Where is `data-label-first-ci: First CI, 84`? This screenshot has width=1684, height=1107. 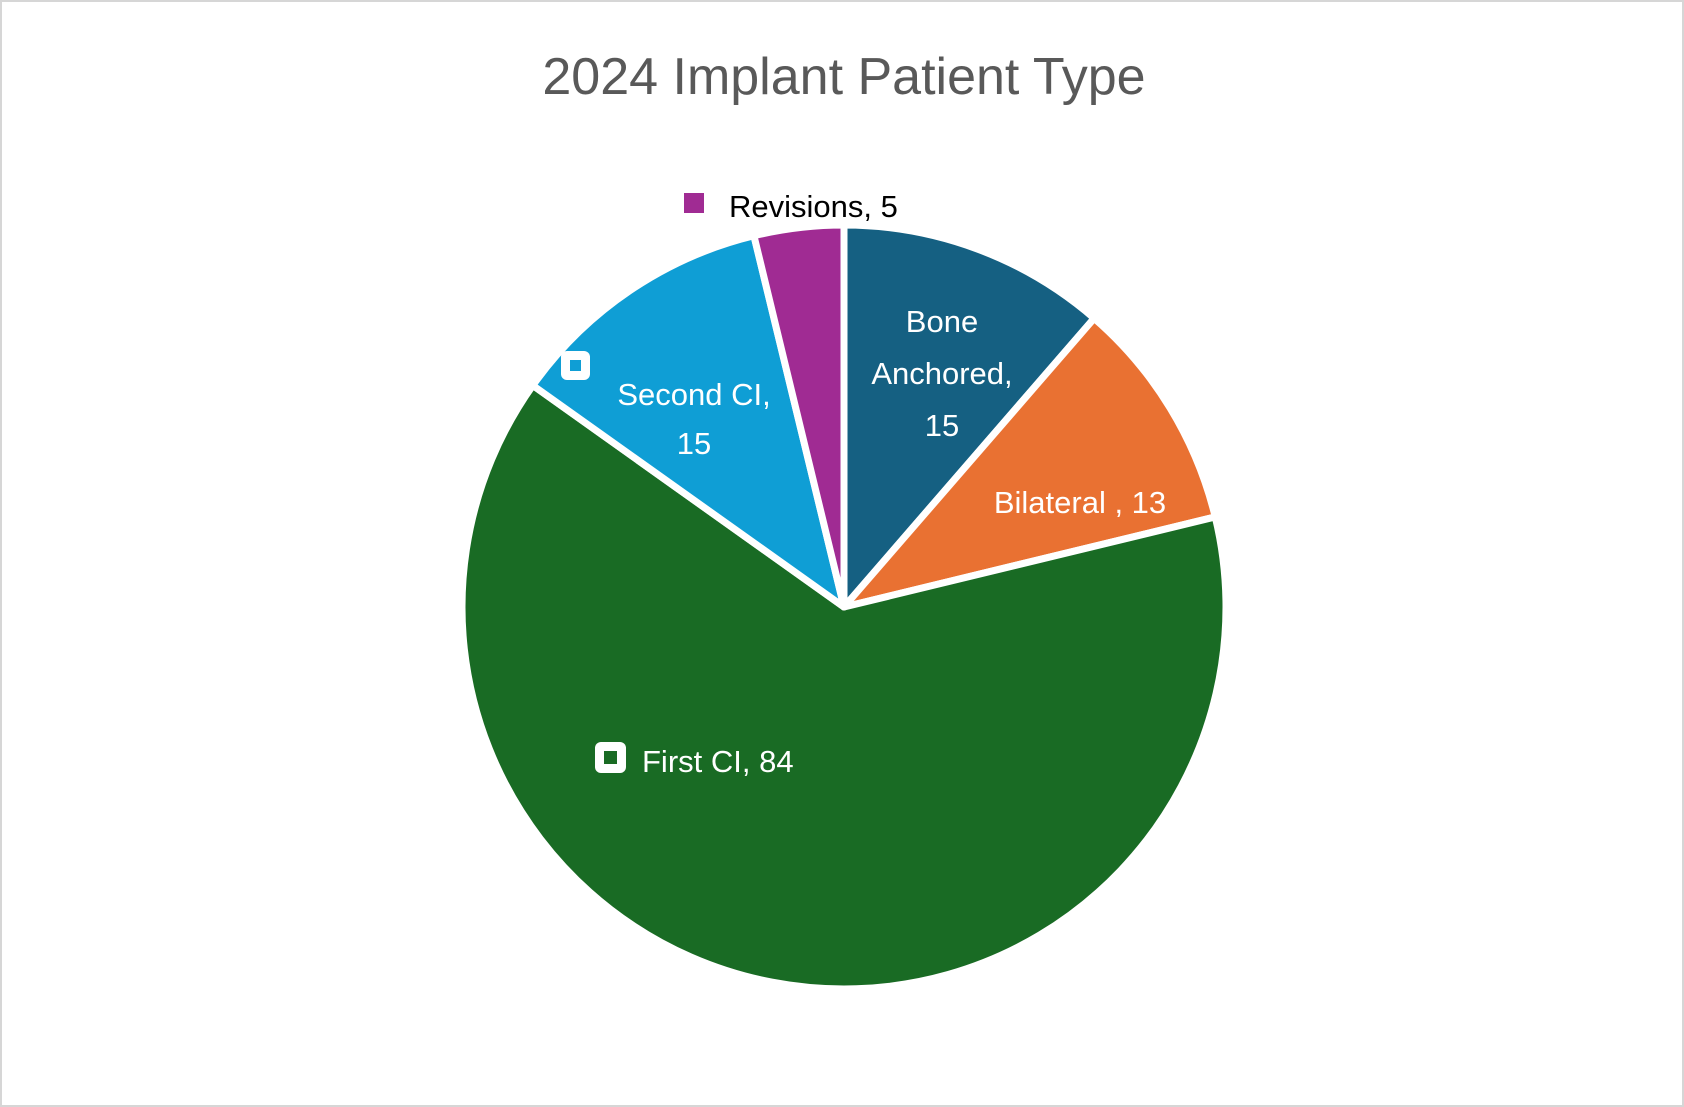 data-label-first-ci: First CI, 84 is located at coordinates (718, 761).